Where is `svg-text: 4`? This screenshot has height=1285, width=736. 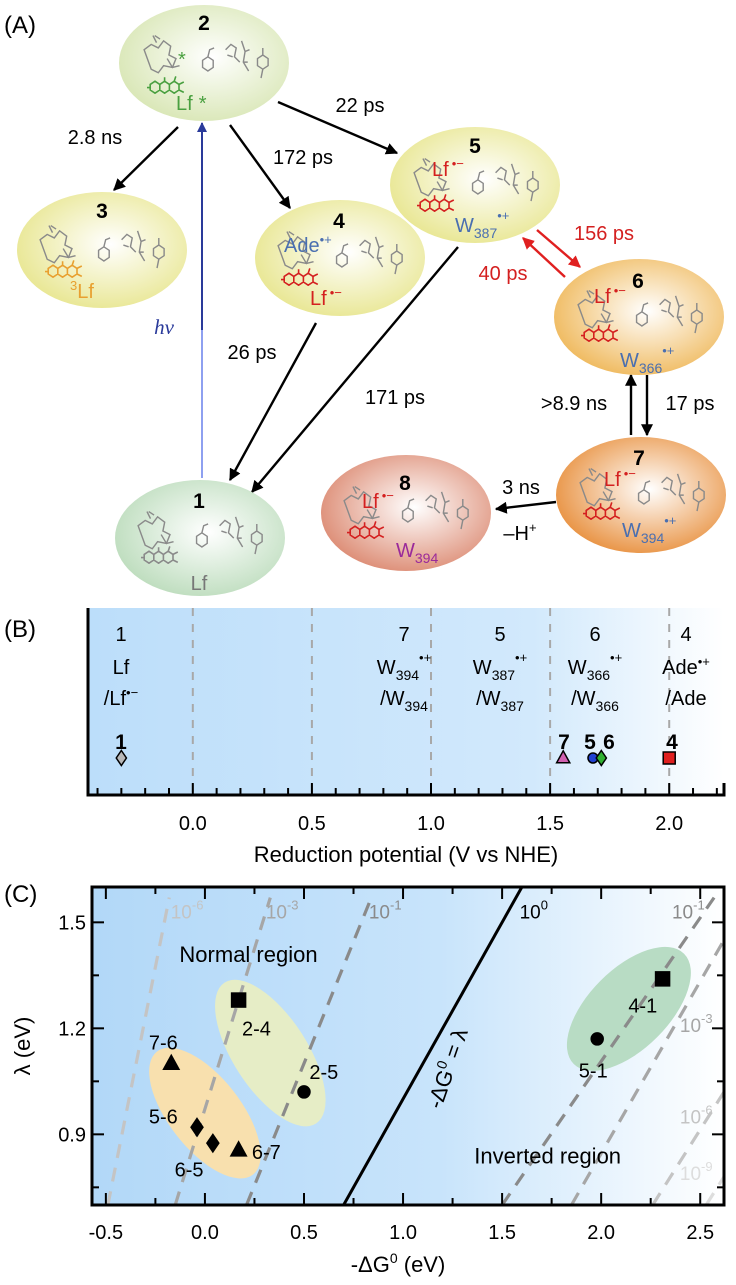 svg-text: 4 is located at coordinates (685, 635).